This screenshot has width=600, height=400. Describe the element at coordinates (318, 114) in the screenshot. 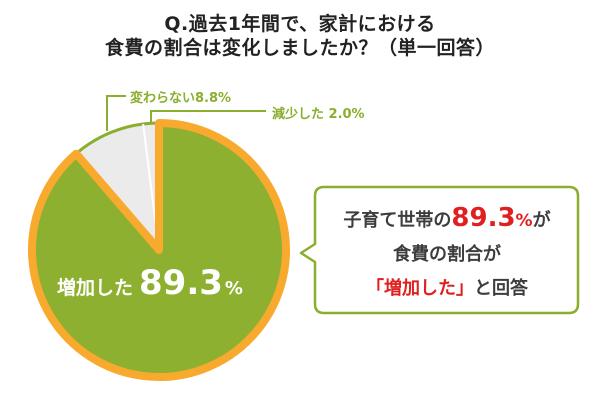

I see `label-decrease: 減少した 2.0%` at that location.